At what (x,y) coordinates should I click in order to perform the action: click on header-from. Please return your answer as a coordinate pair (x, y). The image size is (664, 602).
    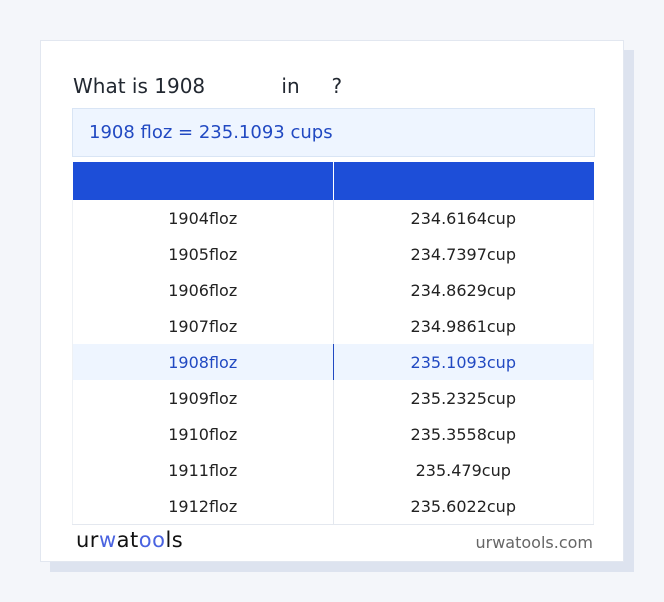
    Looking at the image, I should click on (203, 181).